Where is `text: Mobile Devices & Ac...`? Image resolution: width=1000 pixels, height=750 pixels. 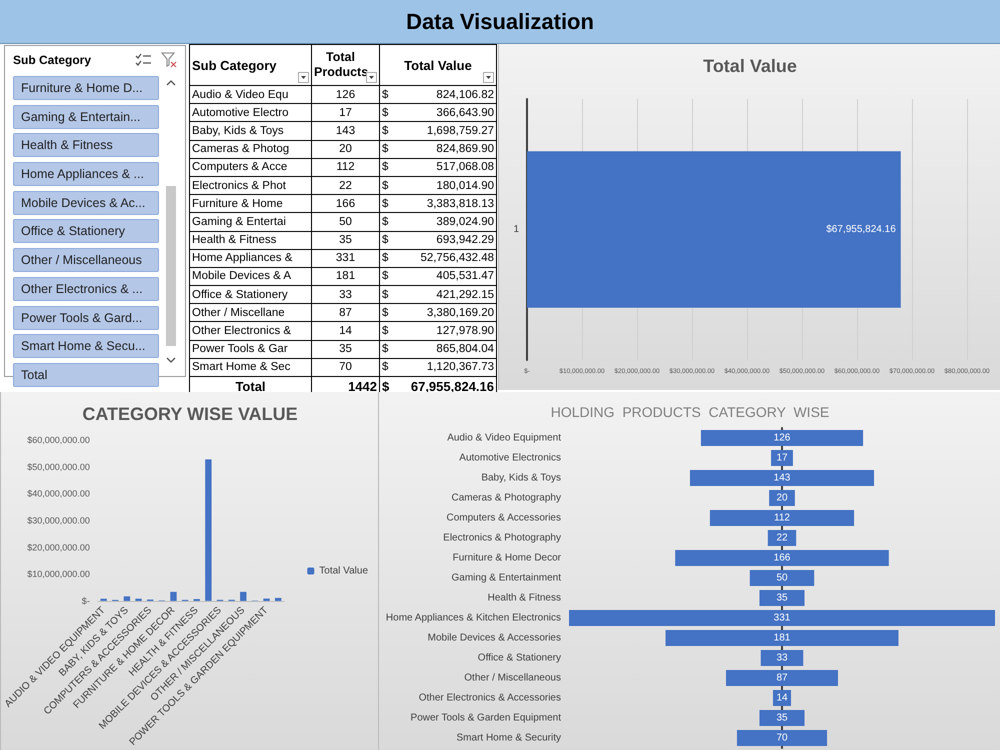 text: Mobile Devices & Ac... is located at coordinates (86, 202).